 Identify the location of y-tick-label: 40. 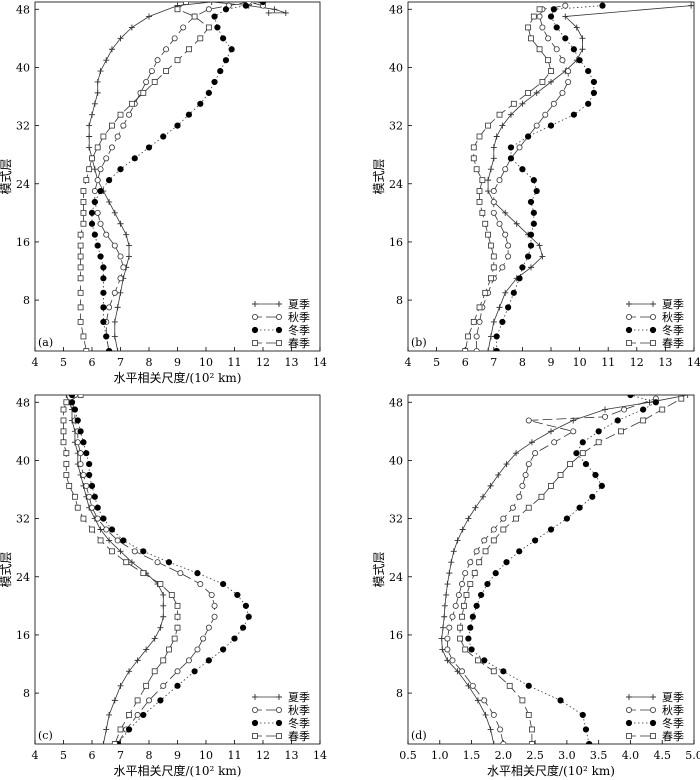
(396, 67).